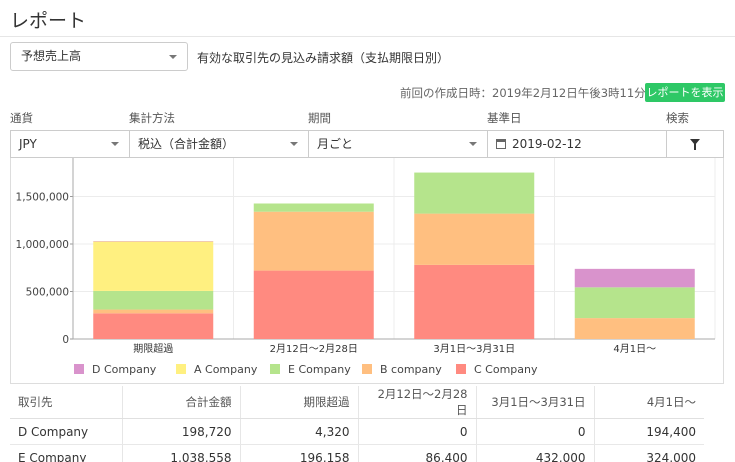 The image size is (735, 462). What do you see at coordinates (42, 198) in the screenshot?
I see `y-tick-label: 1,500,000` at bounding box center [42, 198].